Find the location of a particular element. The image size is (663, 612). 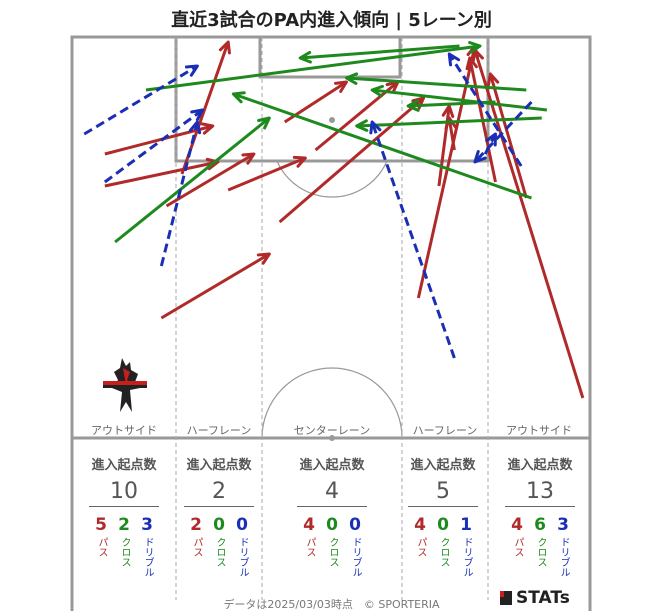

center-spot is located at coordinates (332, 438).